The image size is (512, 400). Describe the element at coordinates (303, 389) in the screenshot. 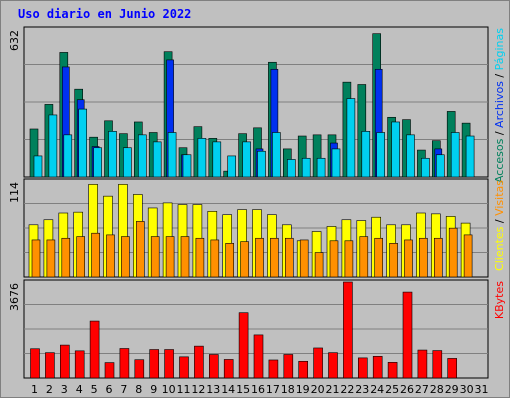

I see `x-tick-label: 19` at that location.